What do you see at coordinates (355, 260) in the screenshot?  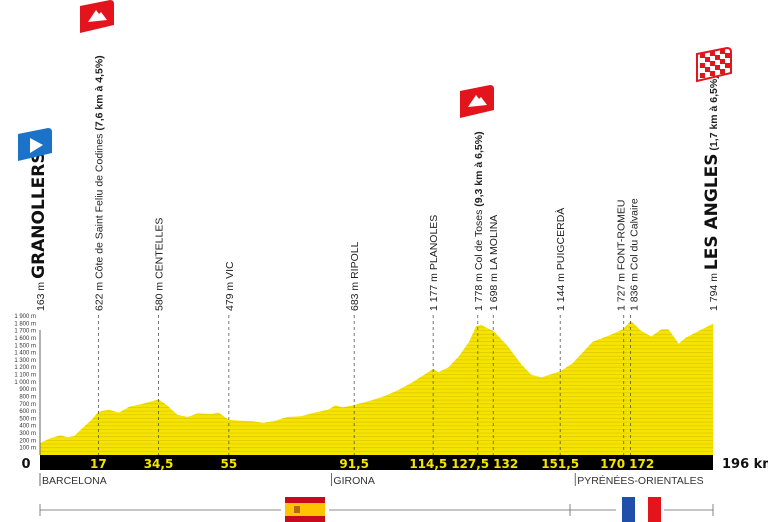 I see `waypoint-name: RIPOLL` at bounding box center [355, 260].